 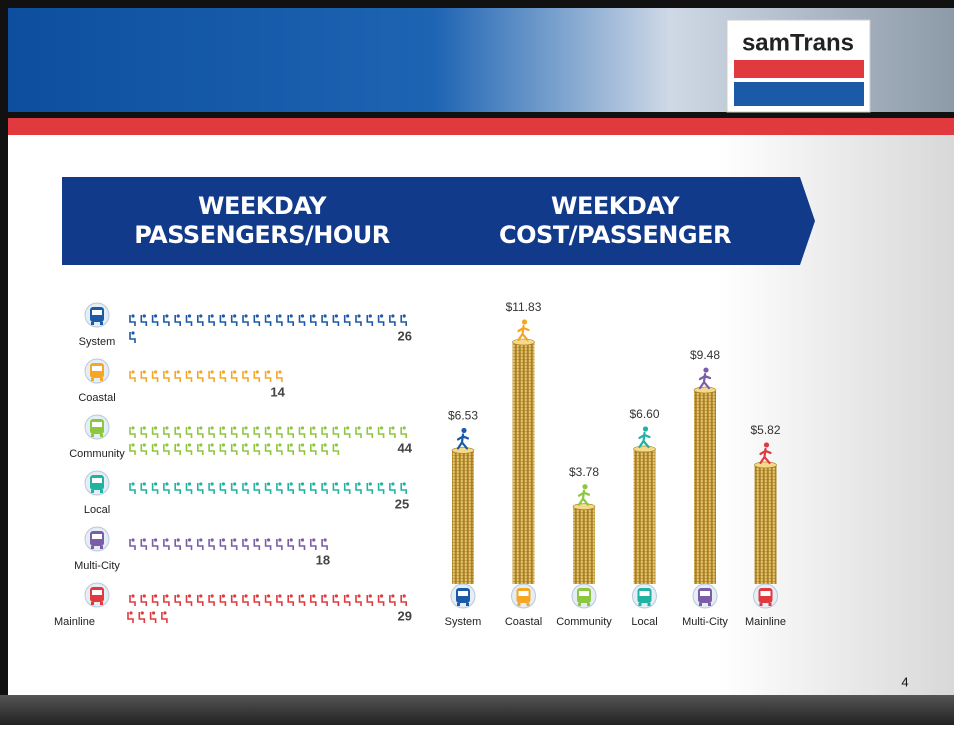 I want to click on value-label: 14, so click(x=277, y=391).